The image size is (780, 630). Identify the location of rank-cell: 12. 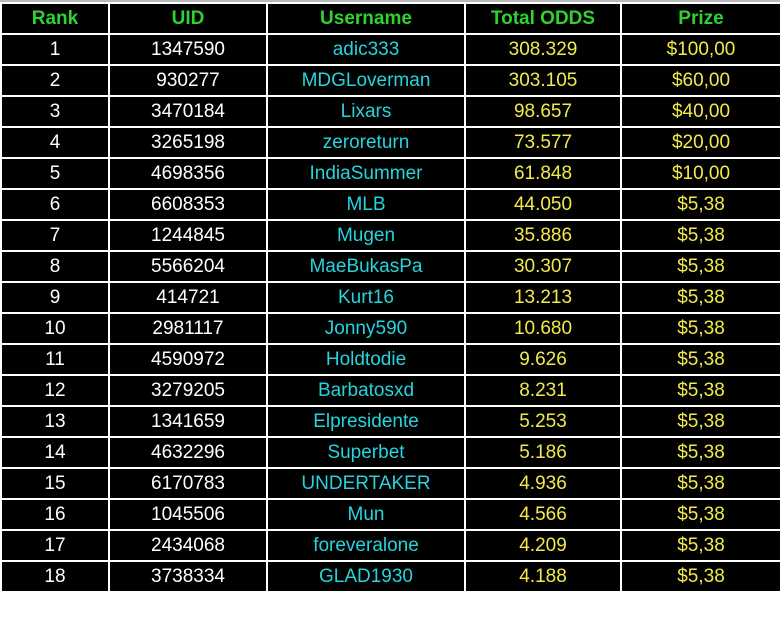
(55, 390).